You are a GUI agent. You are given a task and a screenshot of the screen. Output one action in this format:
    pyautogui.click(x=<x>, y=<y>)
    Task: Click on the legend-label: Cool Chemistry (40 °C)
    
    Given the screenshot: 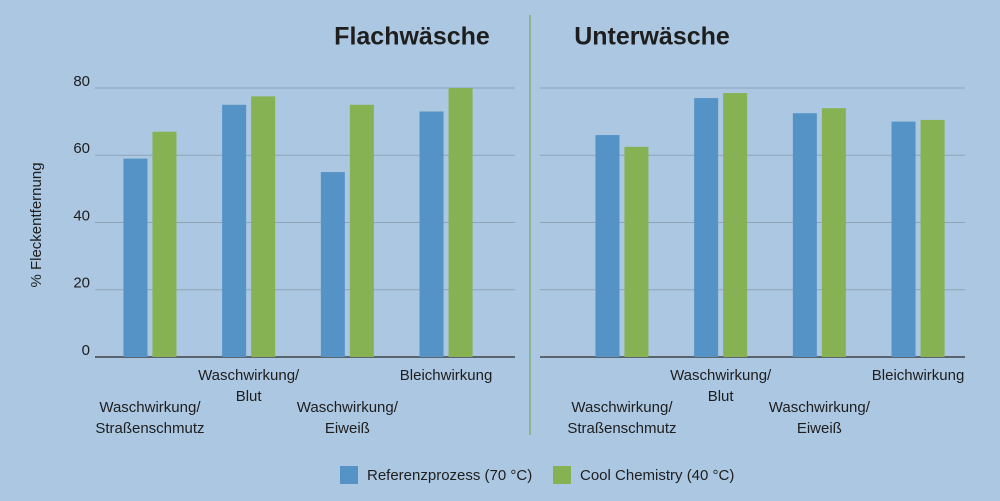 What is the action you would take?
    pyautogui.click(x=657, y=475)
    